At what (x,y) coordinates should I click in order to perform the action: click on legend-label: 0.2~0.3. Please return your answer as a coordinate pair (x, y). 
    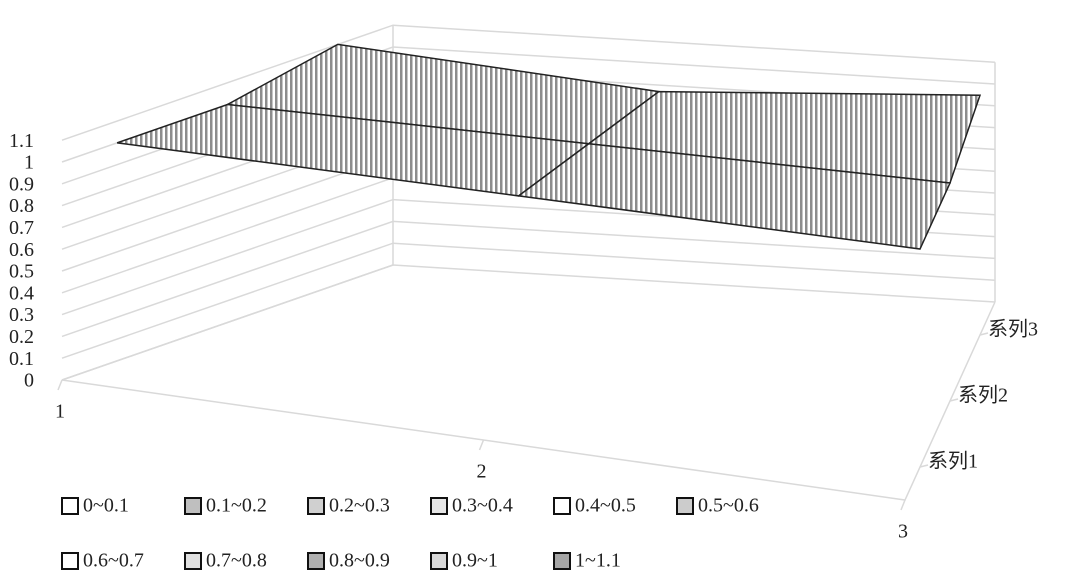
    Looking at the image, I should click on (359, 506).